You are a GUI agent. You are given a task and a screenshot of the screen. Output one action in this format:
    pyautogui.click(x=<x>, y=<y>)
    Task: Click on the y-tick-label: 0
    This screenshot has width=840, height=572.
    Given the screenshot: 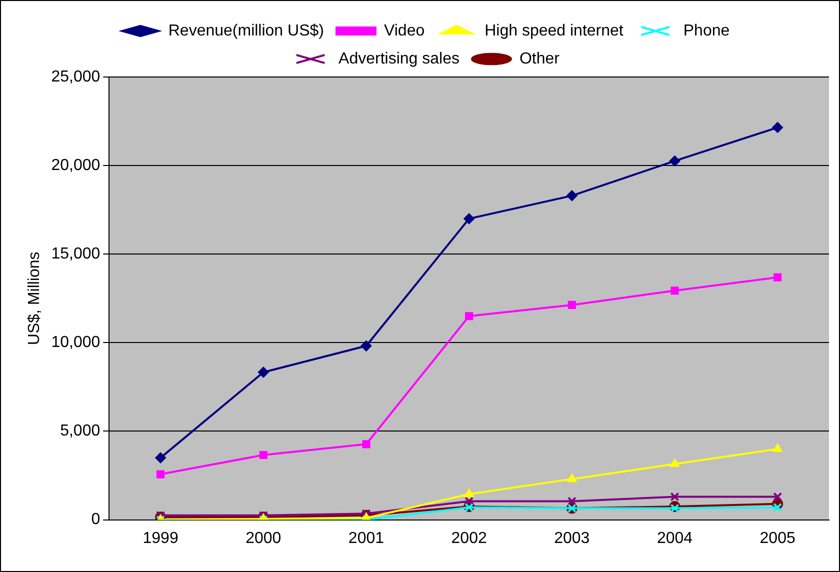 What is the action you would take?
    pyautogui.click(x=95, y=519)
    